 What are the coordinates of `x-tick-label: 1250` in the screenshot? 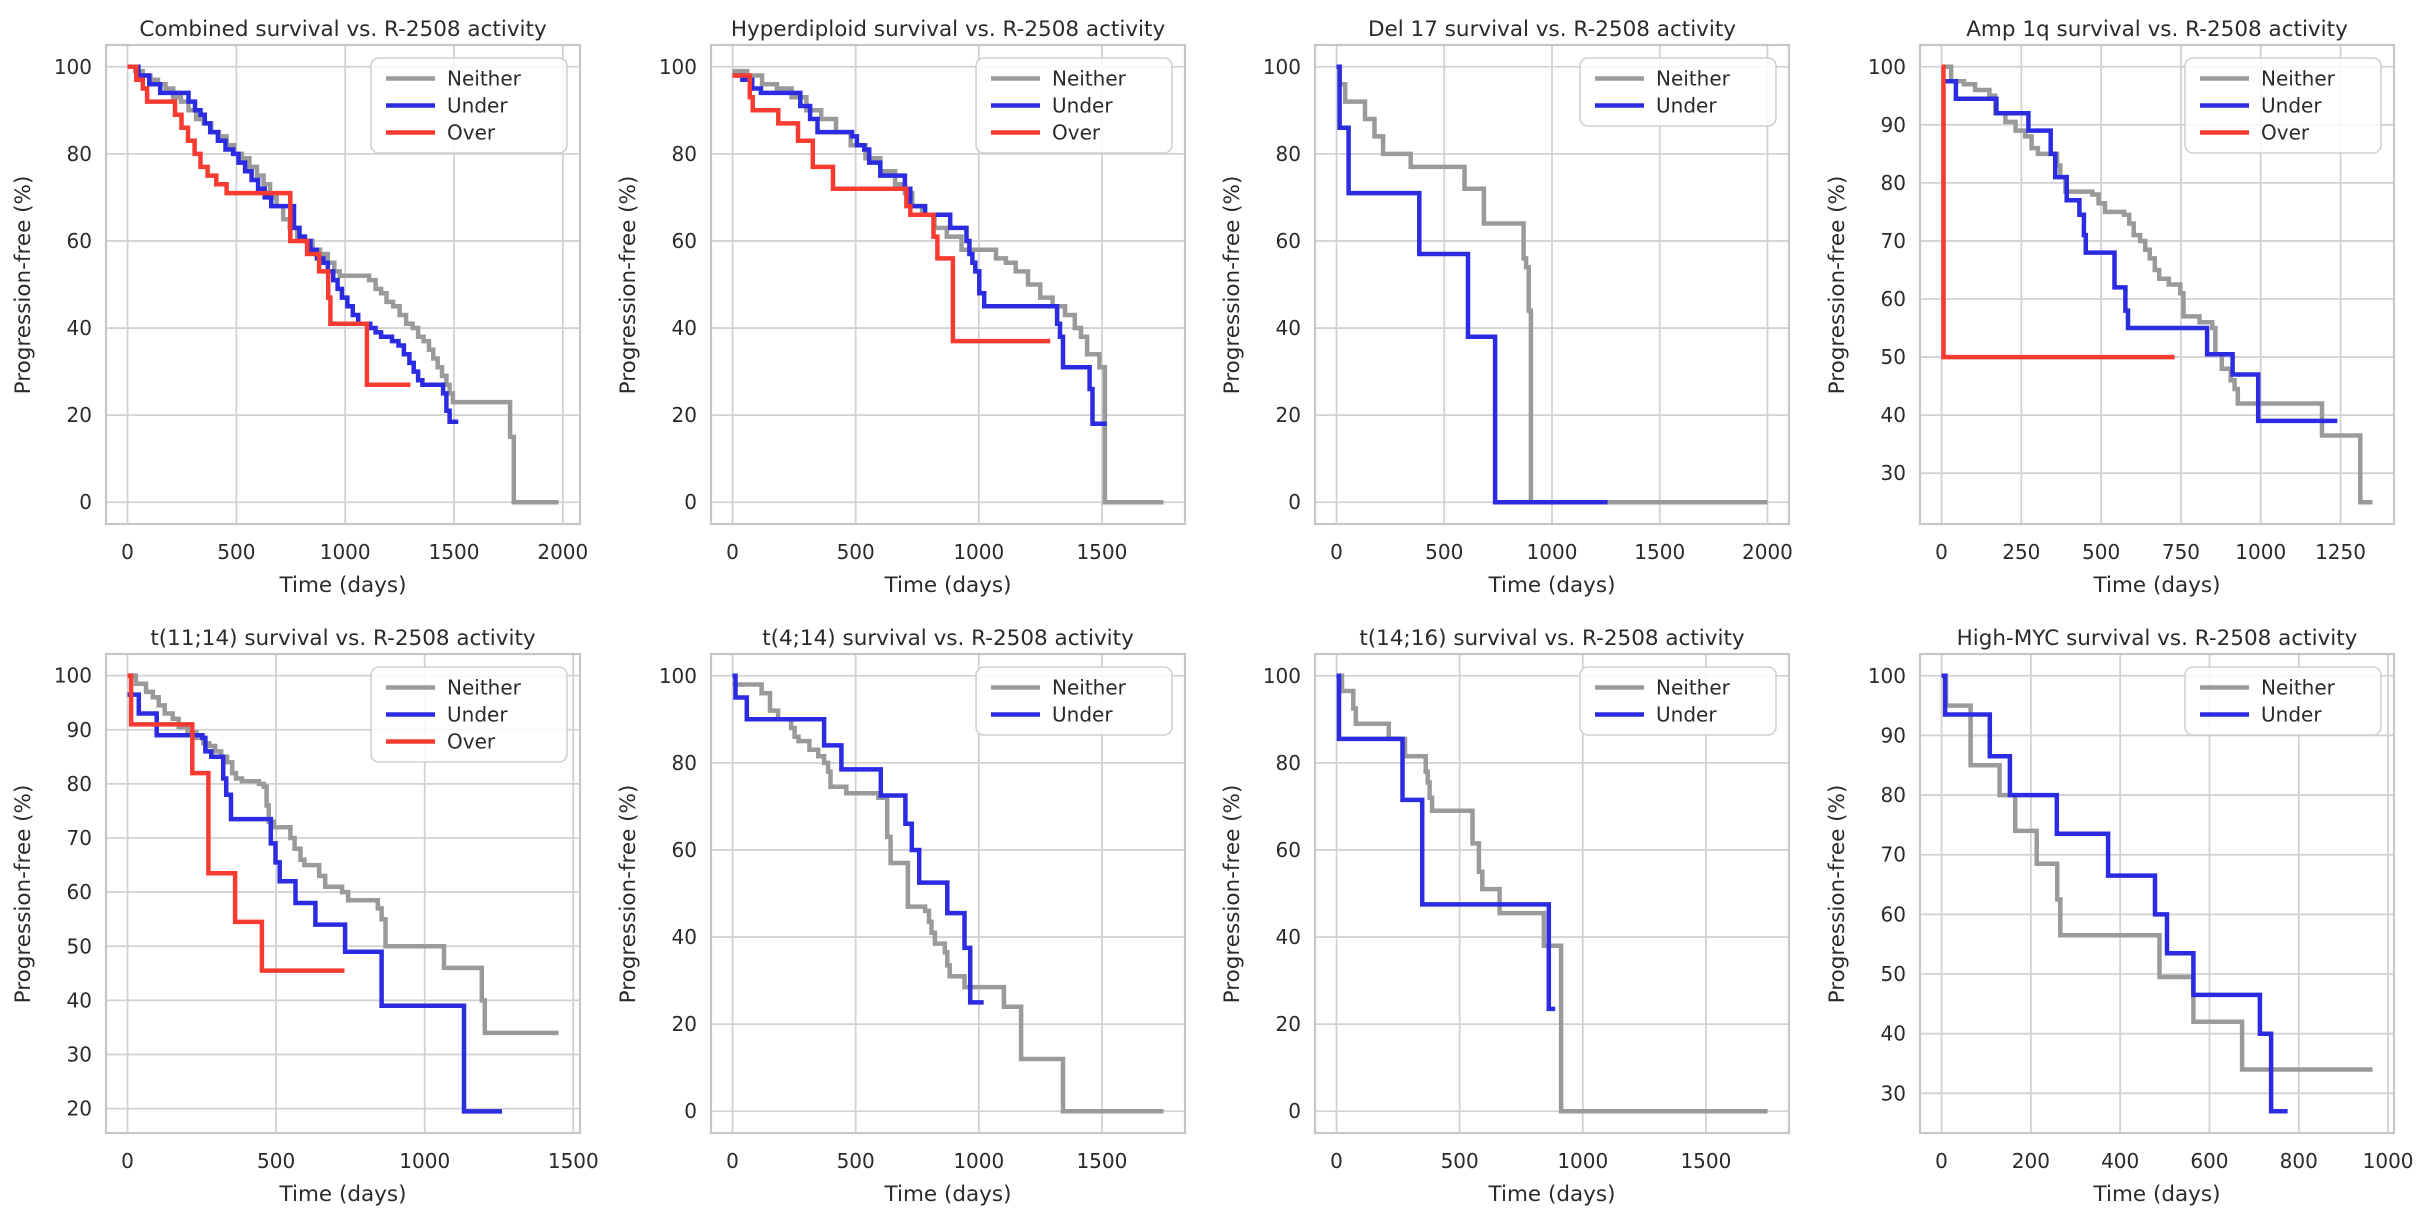 It's located at (2340, 552).